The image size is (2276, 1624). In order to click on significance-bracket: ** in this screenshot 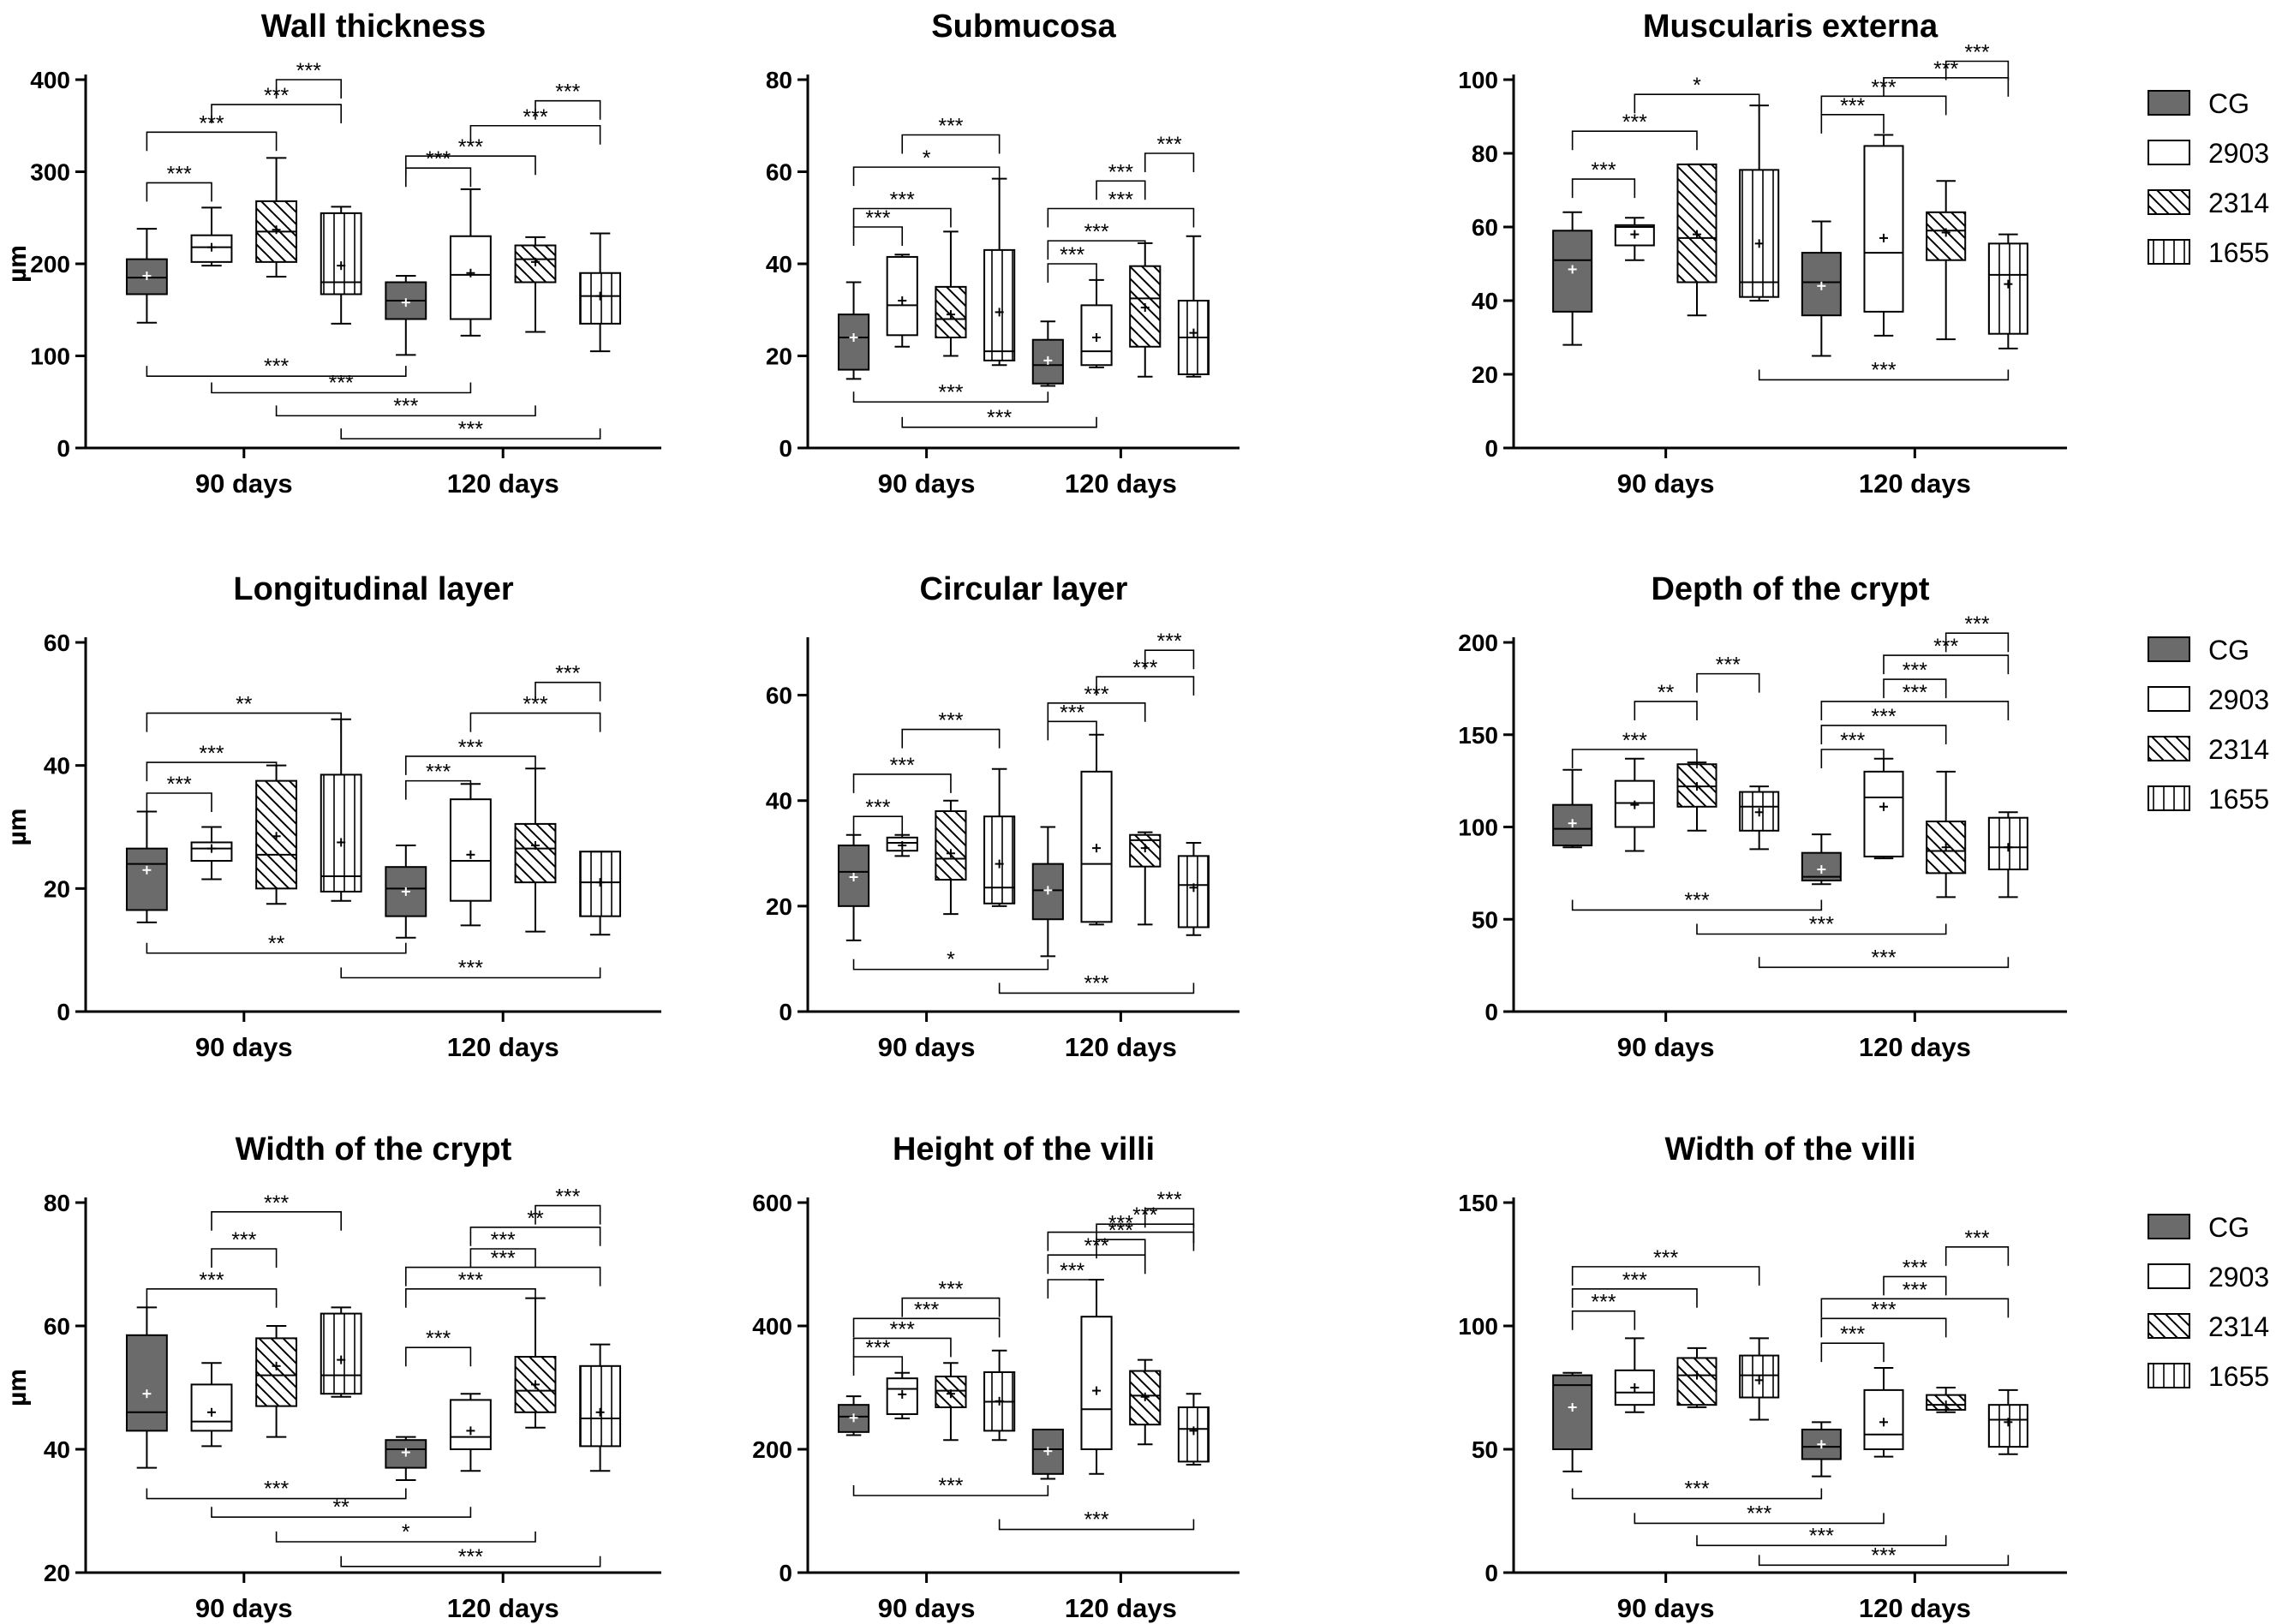, I will do `click(341, 1508)`.